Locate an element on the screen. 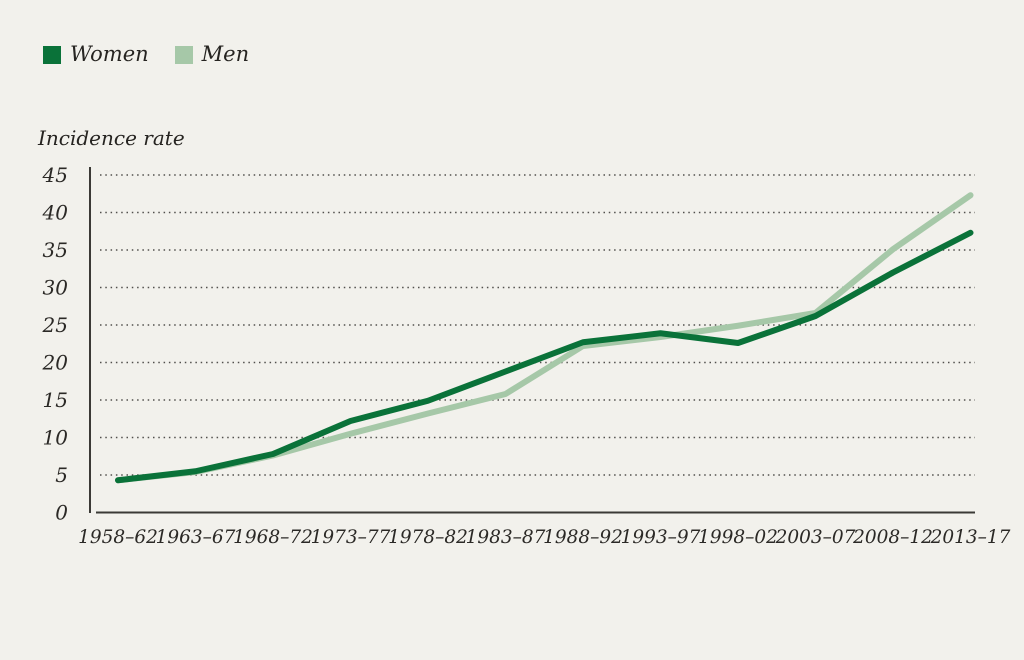 The image size is (1024, 660). legend: Women Men is located at coordinates (146, 54).